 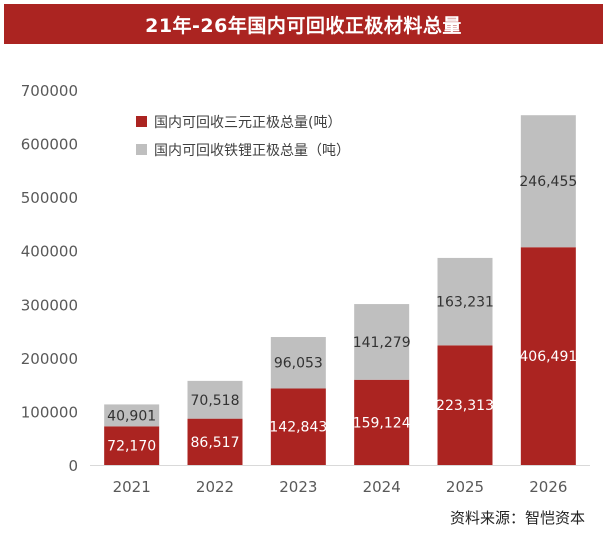 I want to click on data-label: 40,901, so click(x=131, y=416).